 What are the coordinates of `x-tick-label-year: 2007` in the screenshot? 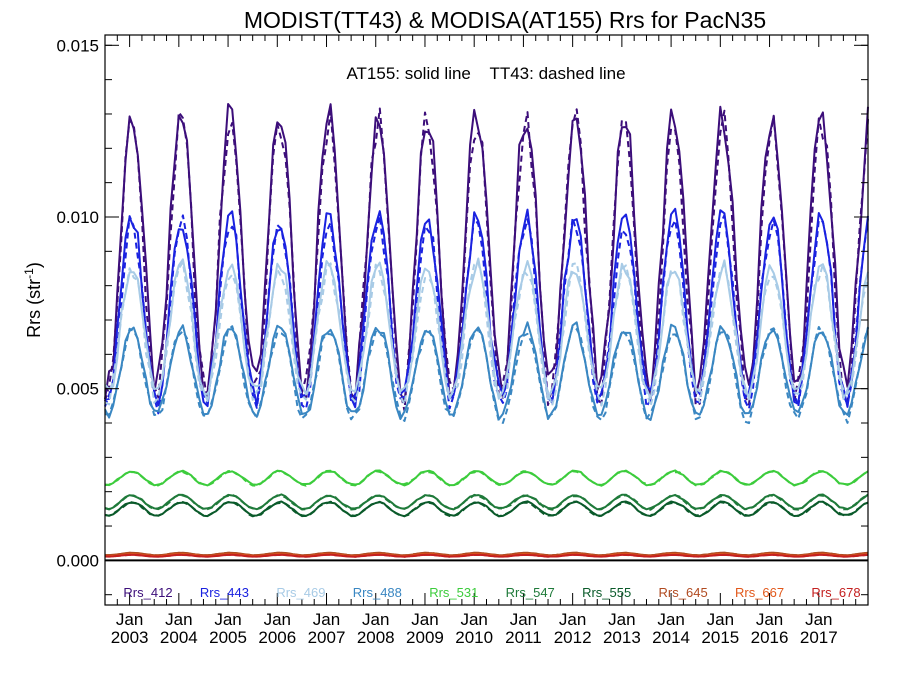 It's located at (327, 637).